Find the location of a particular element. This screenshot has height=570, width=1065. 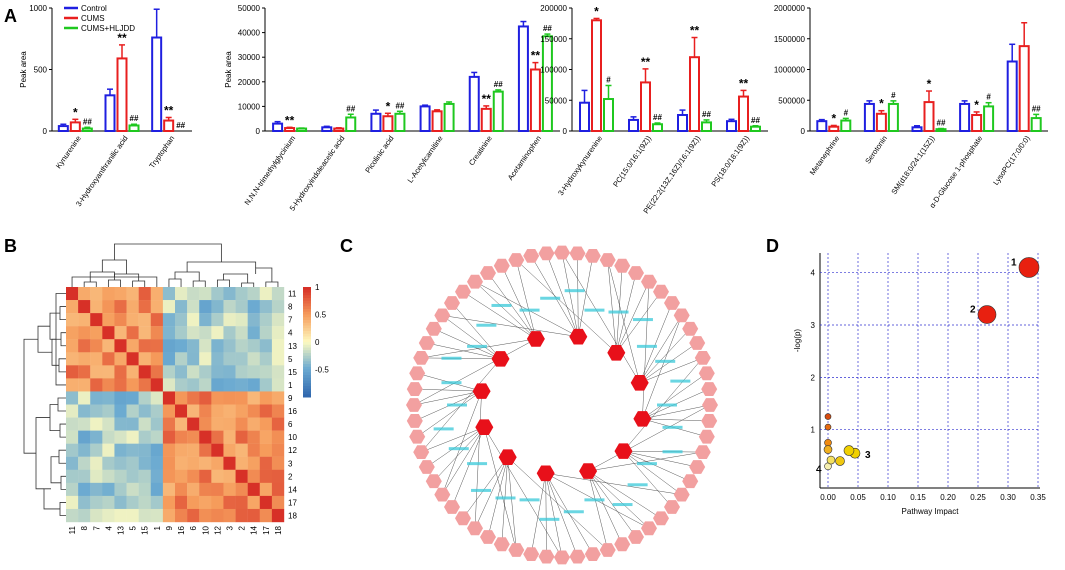

row-label: 2 is located at coordinates (290, 476).